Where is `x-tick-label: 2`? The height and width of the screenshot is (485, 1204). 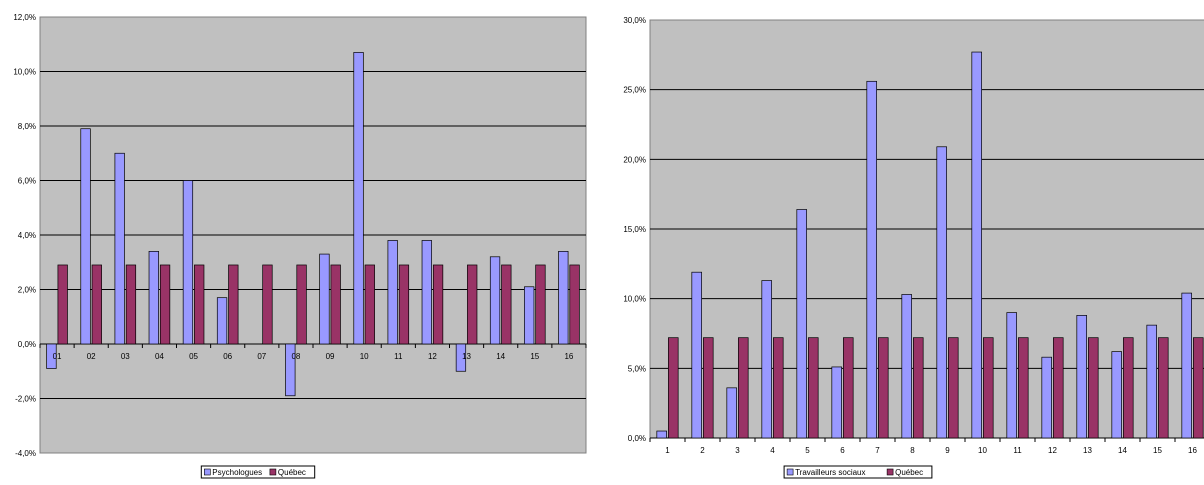
x-tick-label: 2 is located at coordinates (702, 450).